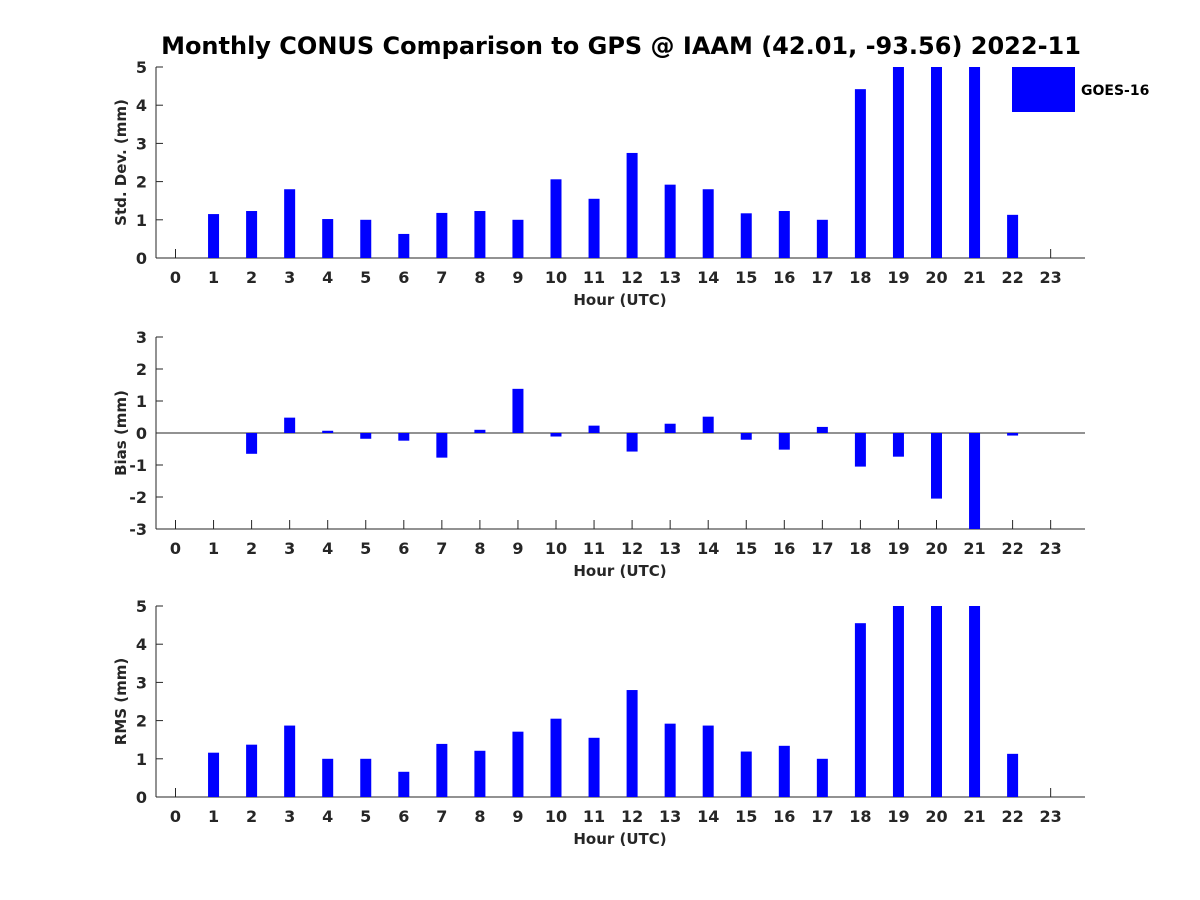  Describe the element at coordinates (708, 816) in the screenshot. I see `rms-xtick-label: 14` at that location.